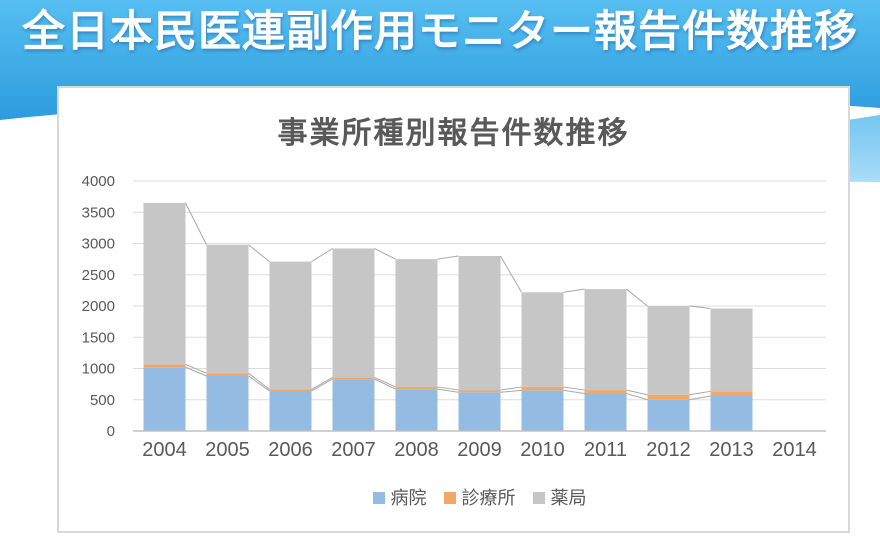  Describe the element at coordinates (290, 450) in the screenshot. I see `x-axis-label: 2006` at that location.